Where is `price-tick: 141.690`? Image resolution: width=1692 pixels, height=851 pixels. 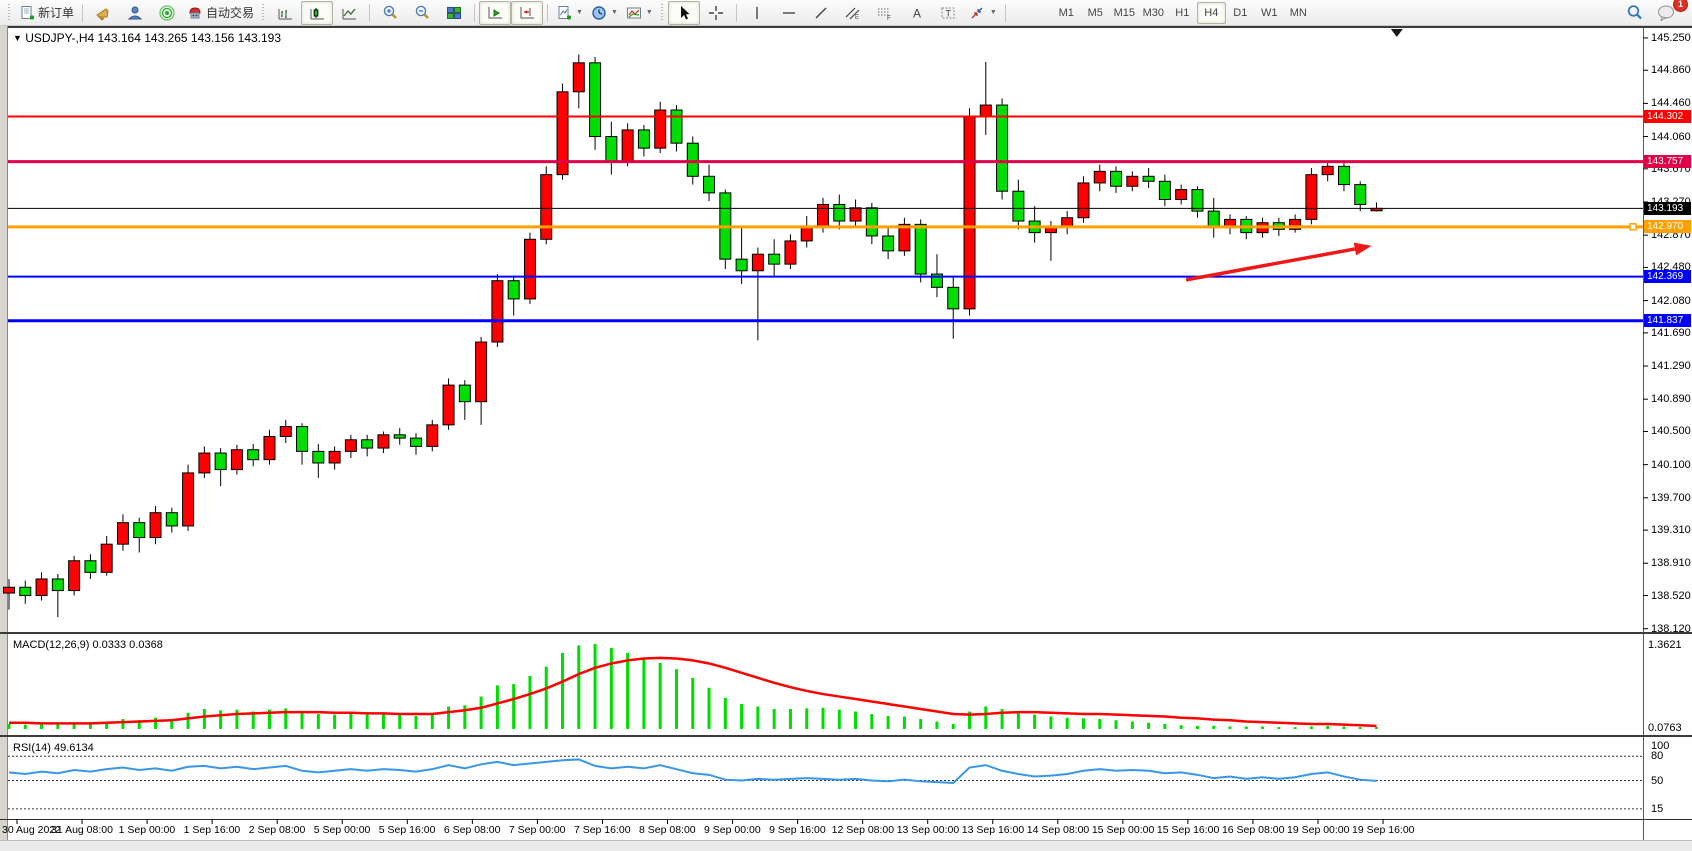 price-tick: 141.690 is located at coordinates (1671, 332).